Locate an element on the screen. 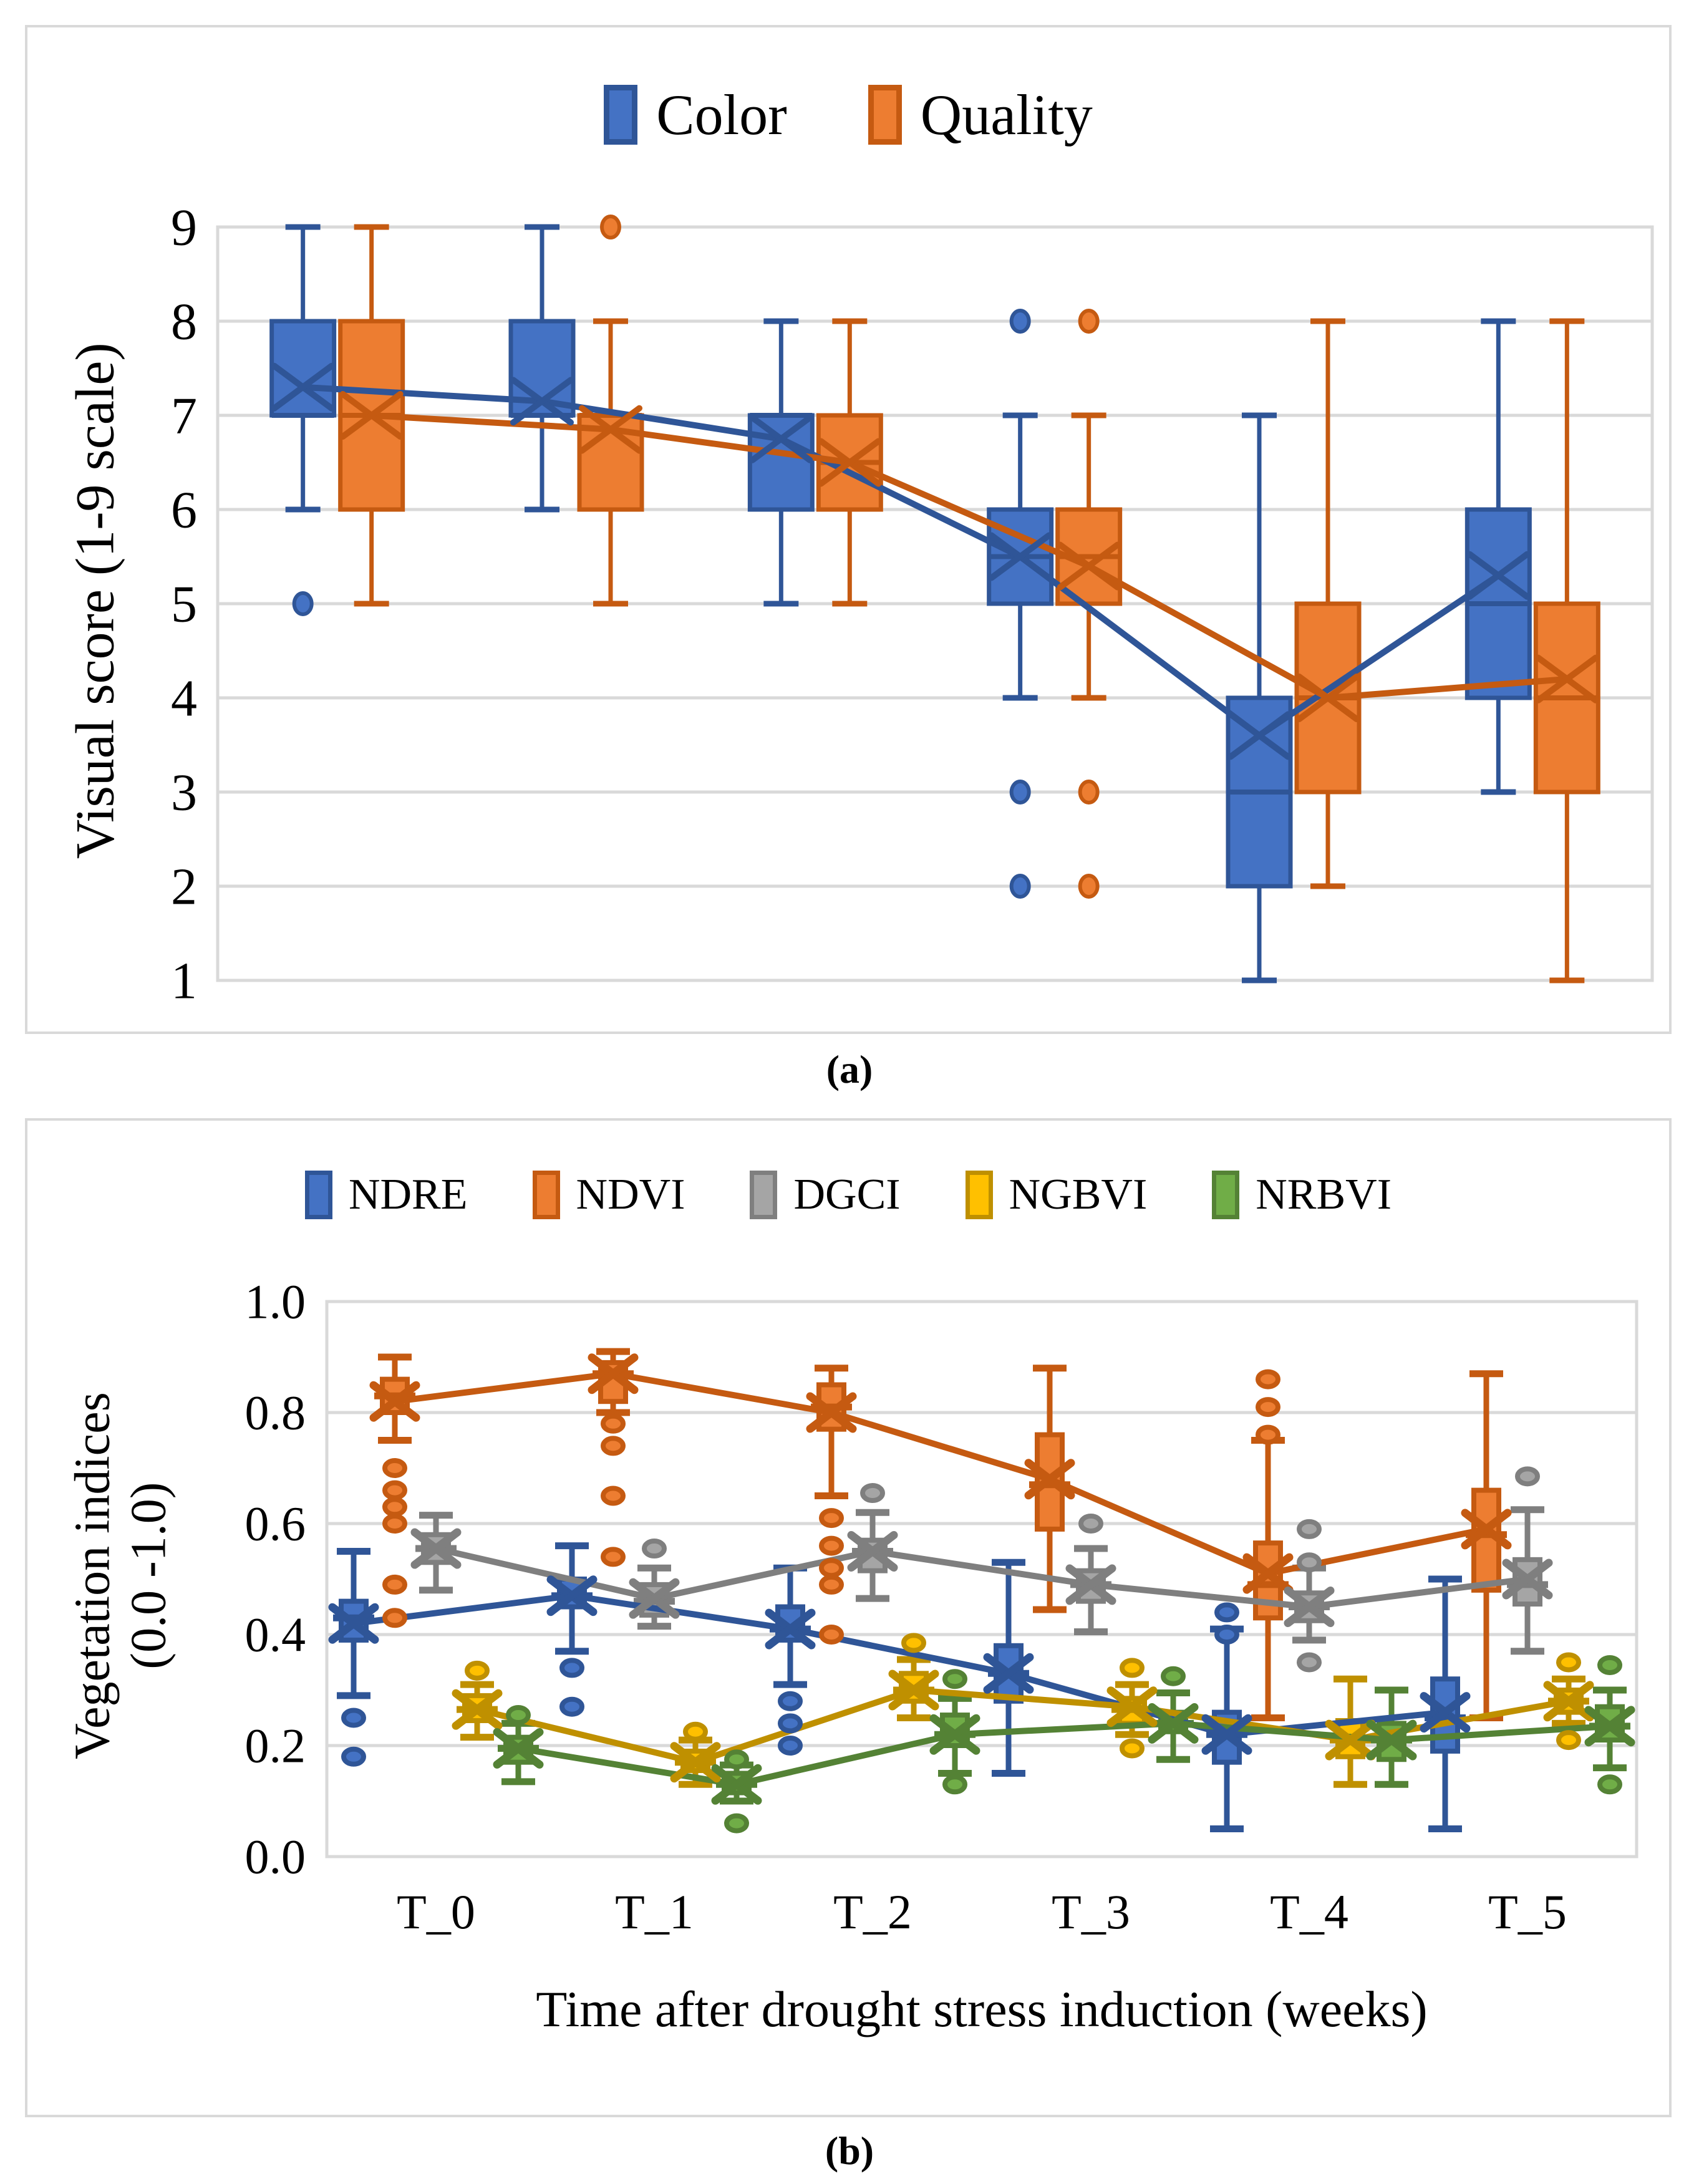 This screenshot has width=1699, height=2184. y-tick-label: 6 is located at coordinates (184, 510).